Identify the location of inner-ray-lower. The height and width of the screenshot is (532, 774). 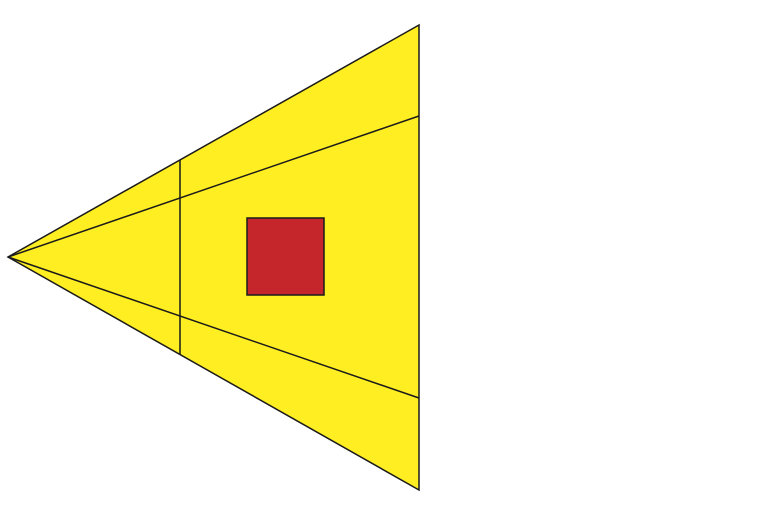
(213, 327).